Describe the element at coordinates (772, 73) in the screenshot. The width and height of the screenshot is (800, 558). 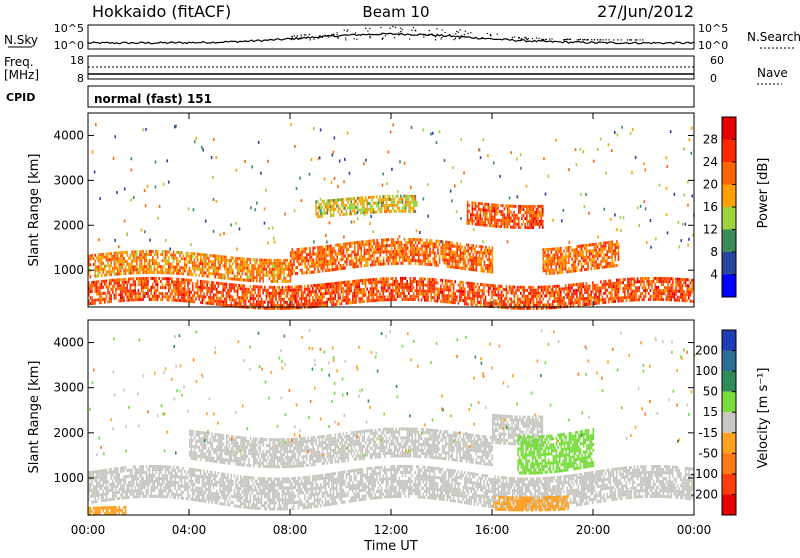
I see `nave-label: Nave` at that location.